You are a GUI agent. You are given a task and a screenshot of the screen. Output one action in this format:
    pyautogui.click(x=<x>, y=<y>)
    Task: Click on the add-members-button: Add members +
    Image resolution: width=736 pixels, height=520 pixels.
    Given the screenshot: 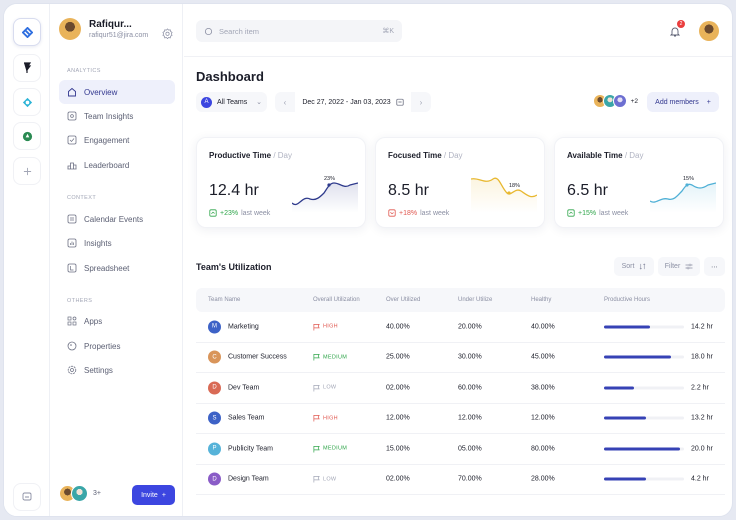 What is the action you would take?
    pyautogui.click(x=683, y=102)
    